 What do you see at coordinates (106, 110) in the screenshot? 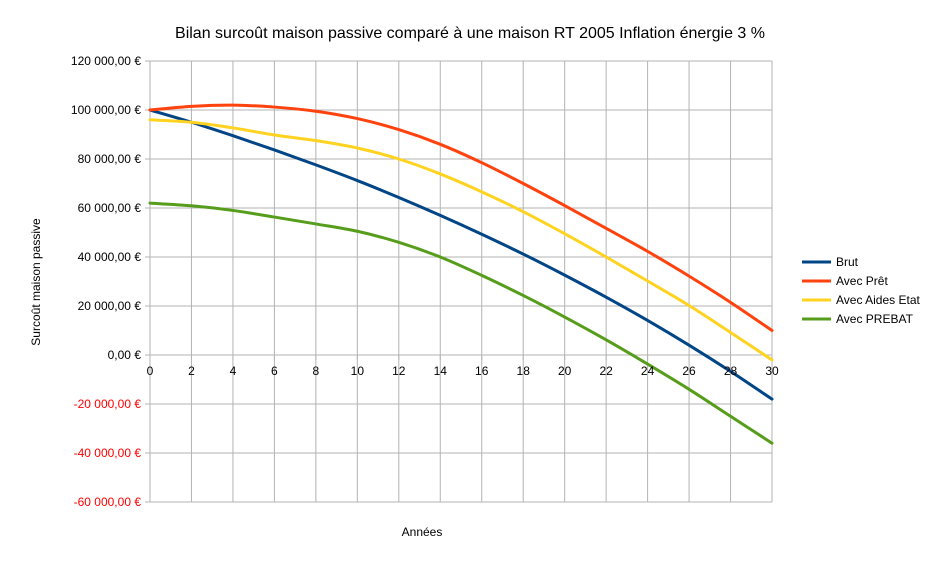
I see `y-tick-label: 100 000,00 €` at bounding box center [106, 110].